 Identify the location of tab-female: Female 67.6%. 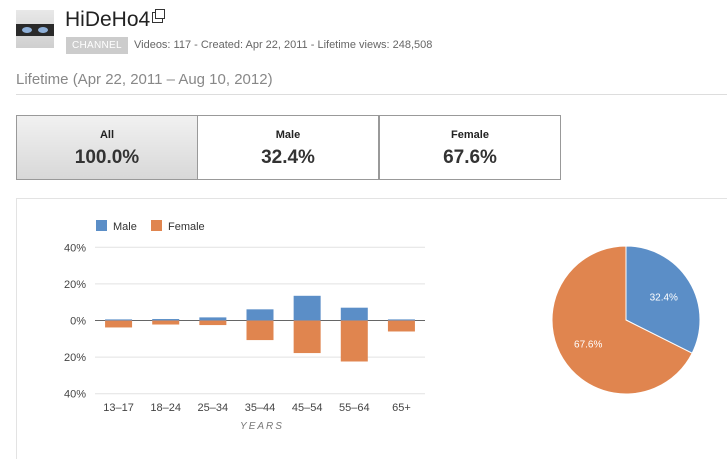
(470, 147).